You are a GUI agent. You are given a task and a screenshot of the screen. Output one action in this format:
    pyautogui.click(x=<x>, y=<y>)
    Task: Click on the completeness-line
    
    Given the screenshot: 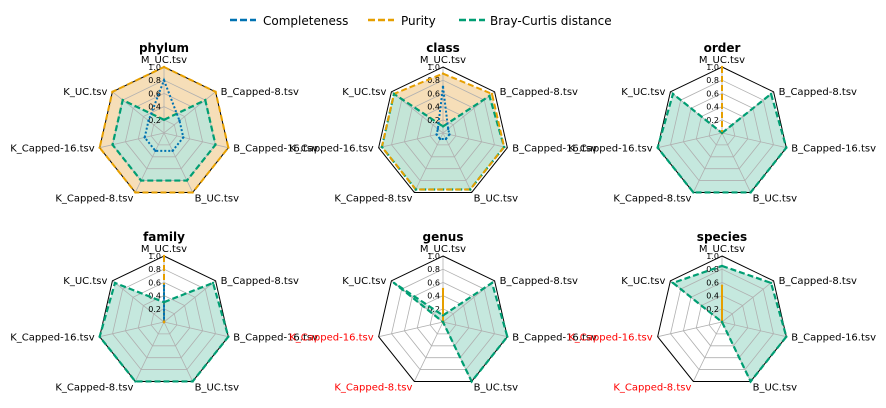 What is the action you would take?
    pyautogui.click(x=443, y=113)
    